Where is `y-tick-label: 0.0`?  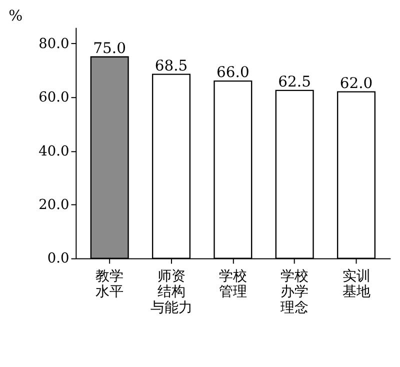 y-tick-label: 0.0 is located at coordinates (58, 258).